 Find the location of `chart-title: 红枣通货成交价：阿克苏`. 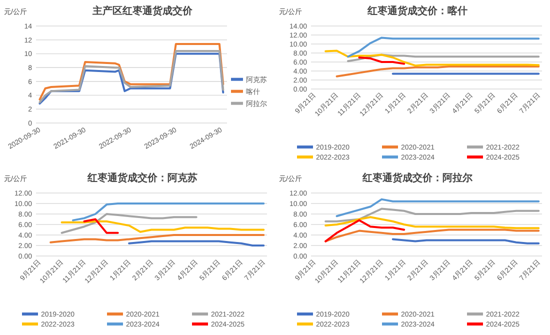

chart-title: 红枣通货成交价：阿克苏 is located at coordinates (142, 178).